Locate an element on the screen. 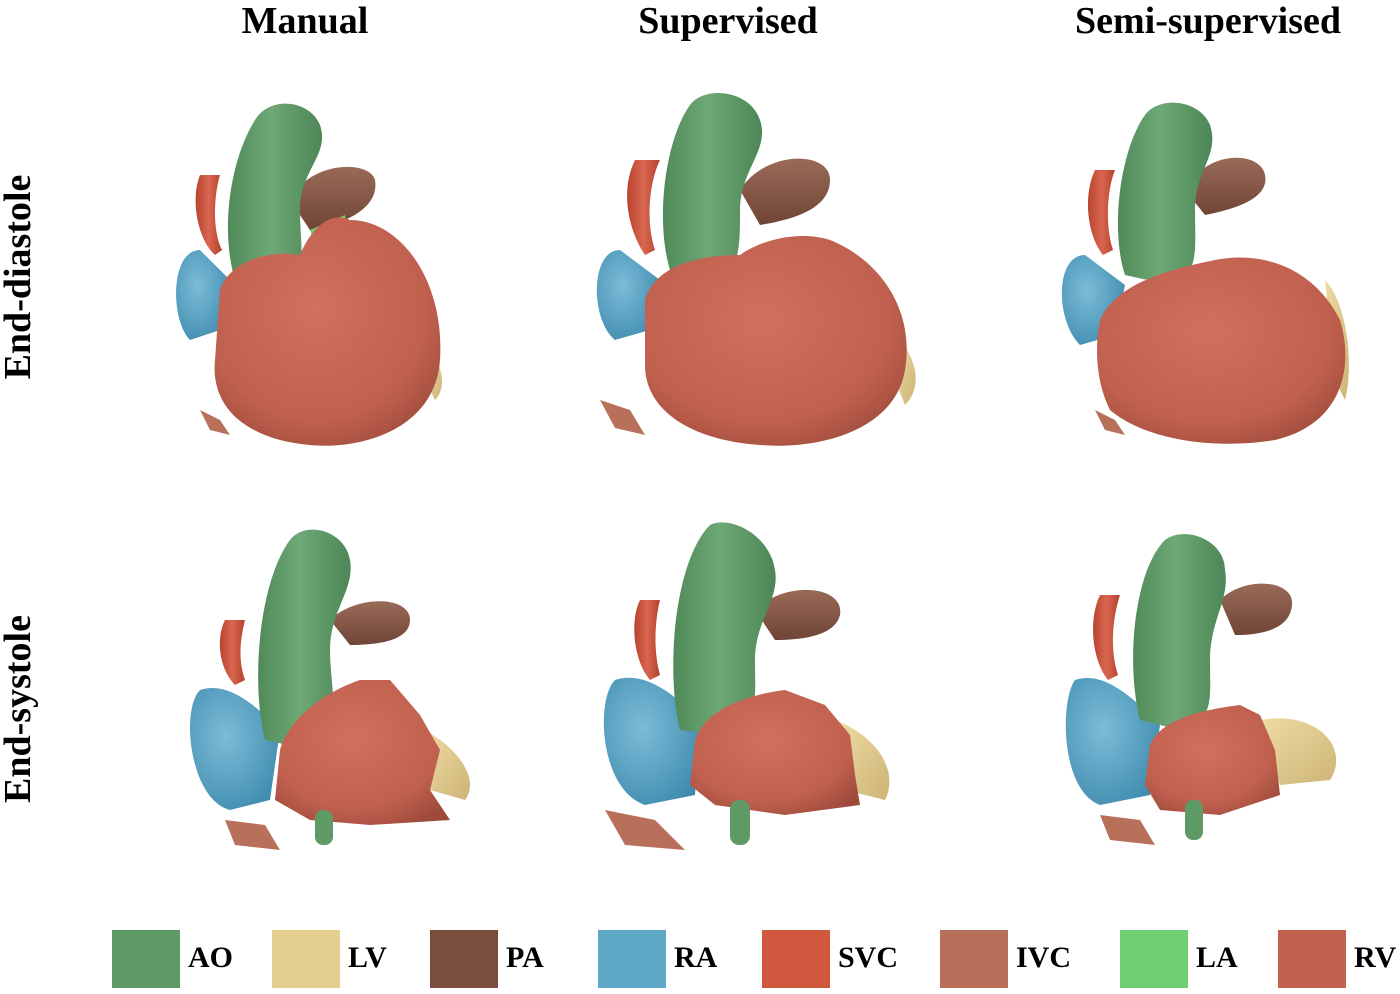 Image resolution: width=1400 pixels, height=994 pixels. legend-swatch-la is located at coordinates (1154, 959).